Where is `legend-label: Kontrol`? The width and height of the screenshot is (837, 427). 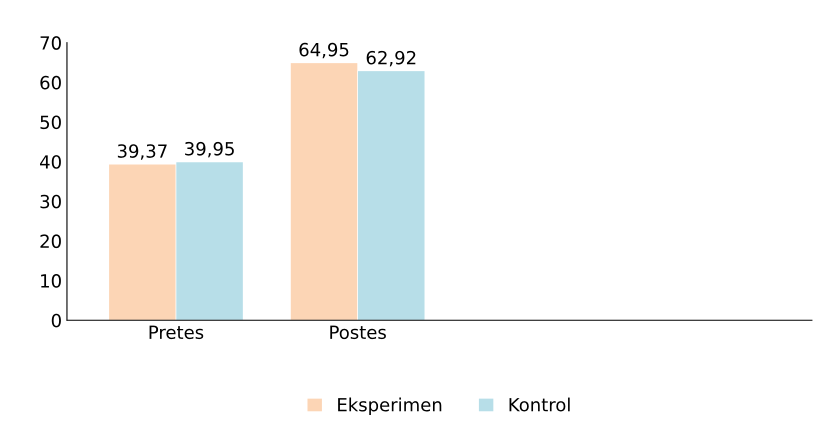 legend-label: Kontrol is located at coordinates (540, 405).